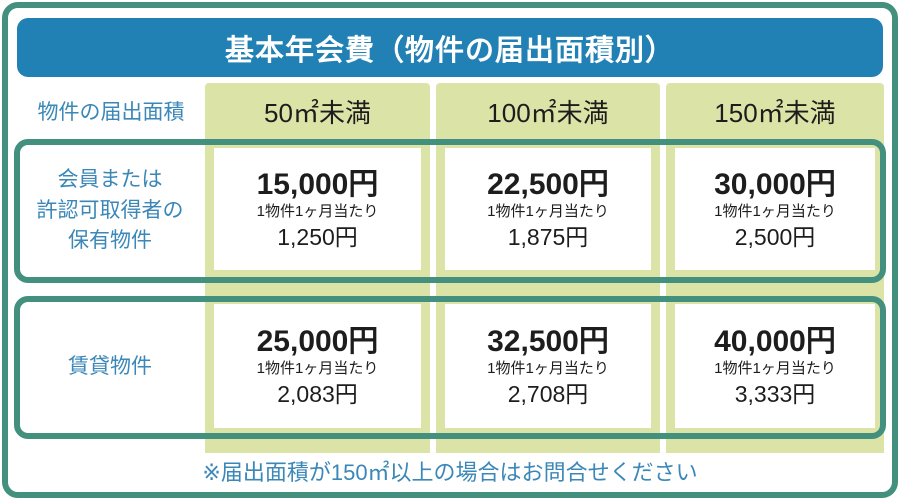 This screenshot has height=500, width=900. I want to click on fee-cell-rental-50sqm: 25,000円 1物件1ヶ月当たり 2,083円, so click(317, 366).